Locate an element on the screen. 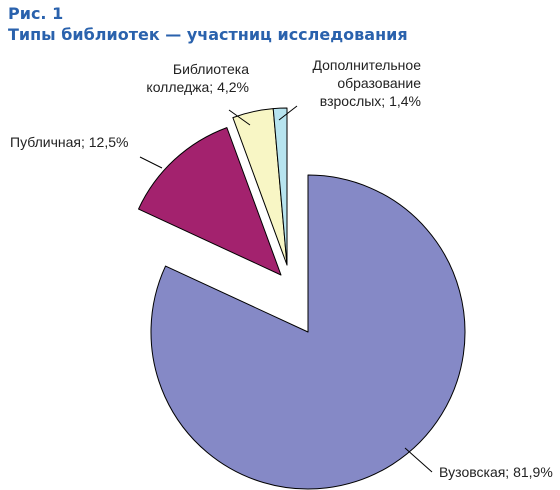  slice-label-line: взрослых; 1,4% is located at coordinates (370, 101).